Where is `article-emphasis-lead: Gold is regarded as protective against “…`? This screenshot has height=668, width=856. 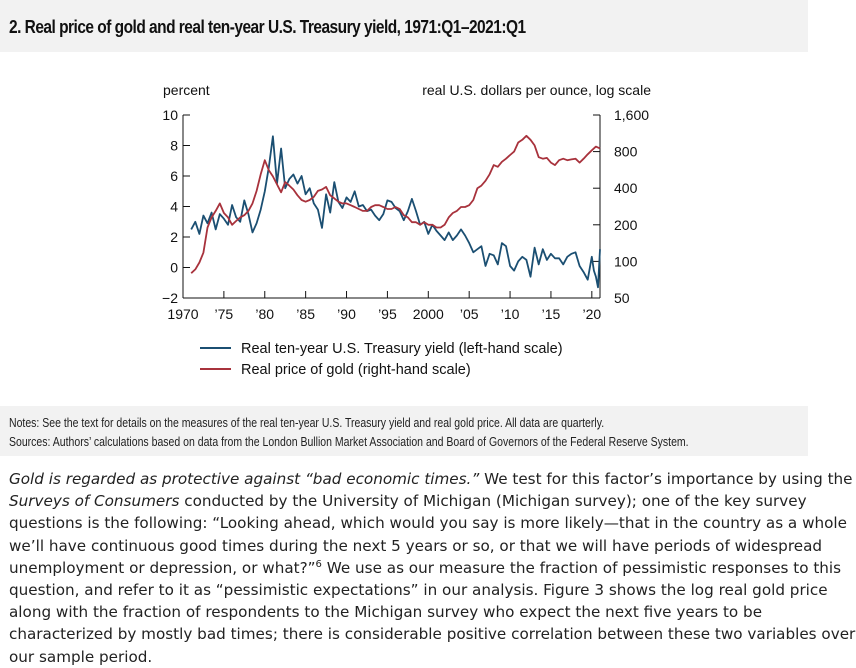 article-emphasis-lead: Gold is regarded as protective against “… is located at coordinates (244, 479).